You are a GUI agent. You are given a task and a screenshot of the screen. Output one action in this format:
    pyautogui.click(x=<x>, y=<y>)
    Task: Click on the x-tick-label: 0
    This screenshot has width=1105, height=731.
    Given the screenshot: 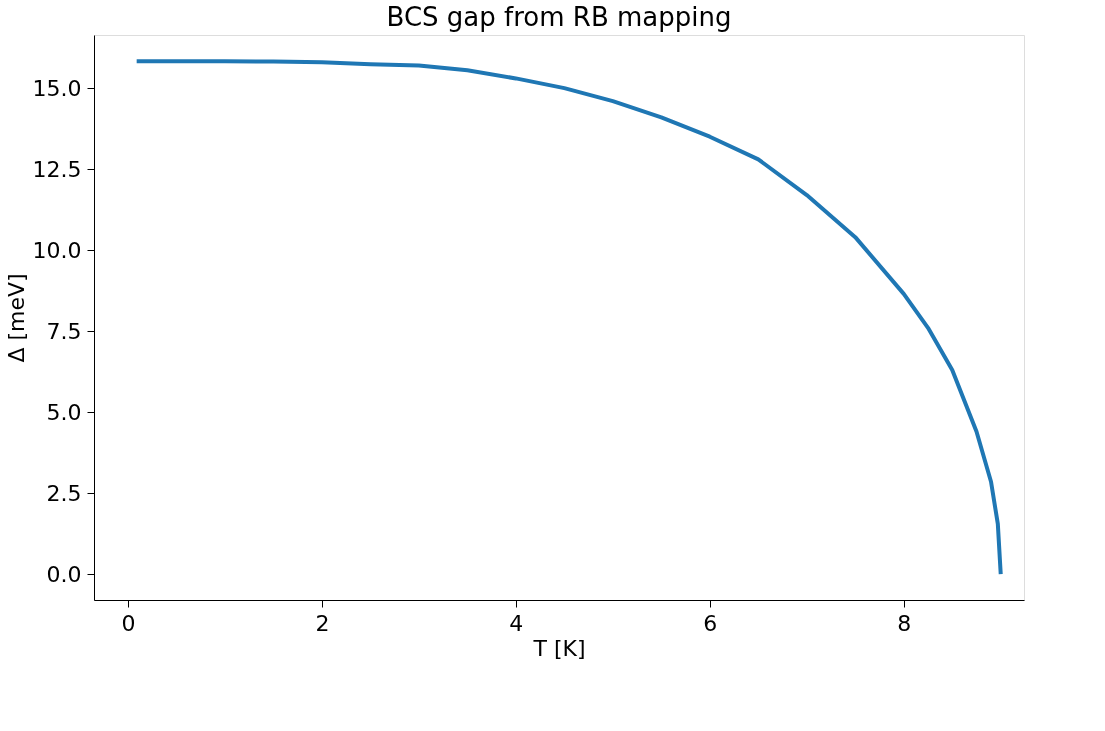 What is the action you would take?
    pyautogui.click(x=128, y=623)
    